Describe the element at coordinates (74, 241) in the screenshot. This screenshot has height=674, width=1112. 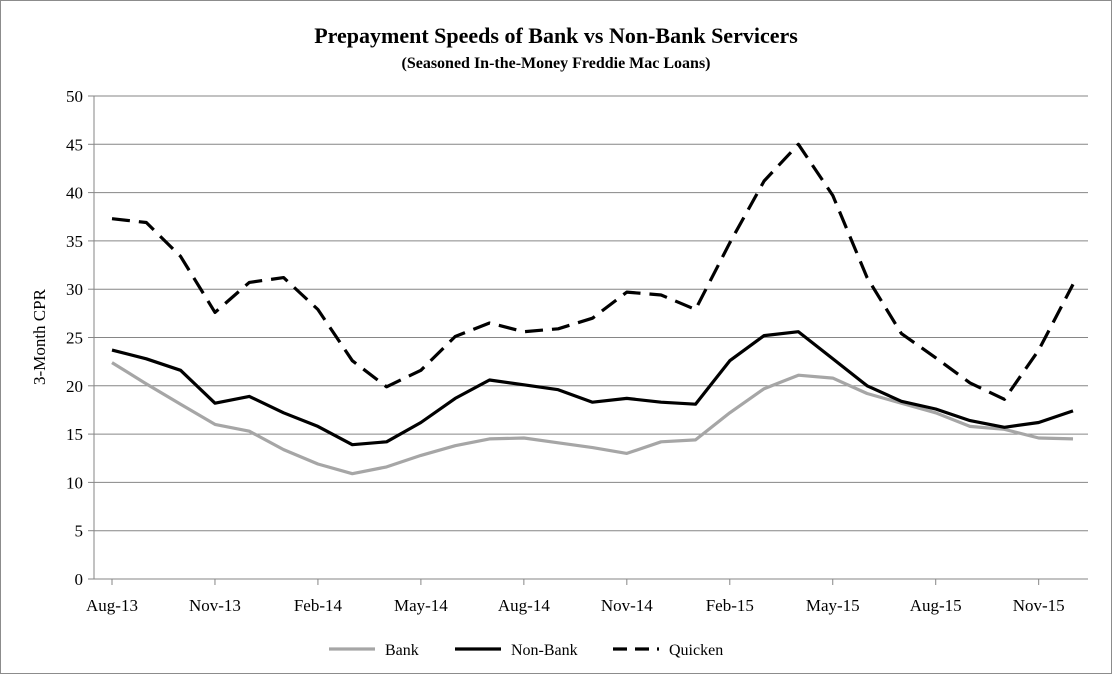
I see `y-tick-label: 35` at that location.